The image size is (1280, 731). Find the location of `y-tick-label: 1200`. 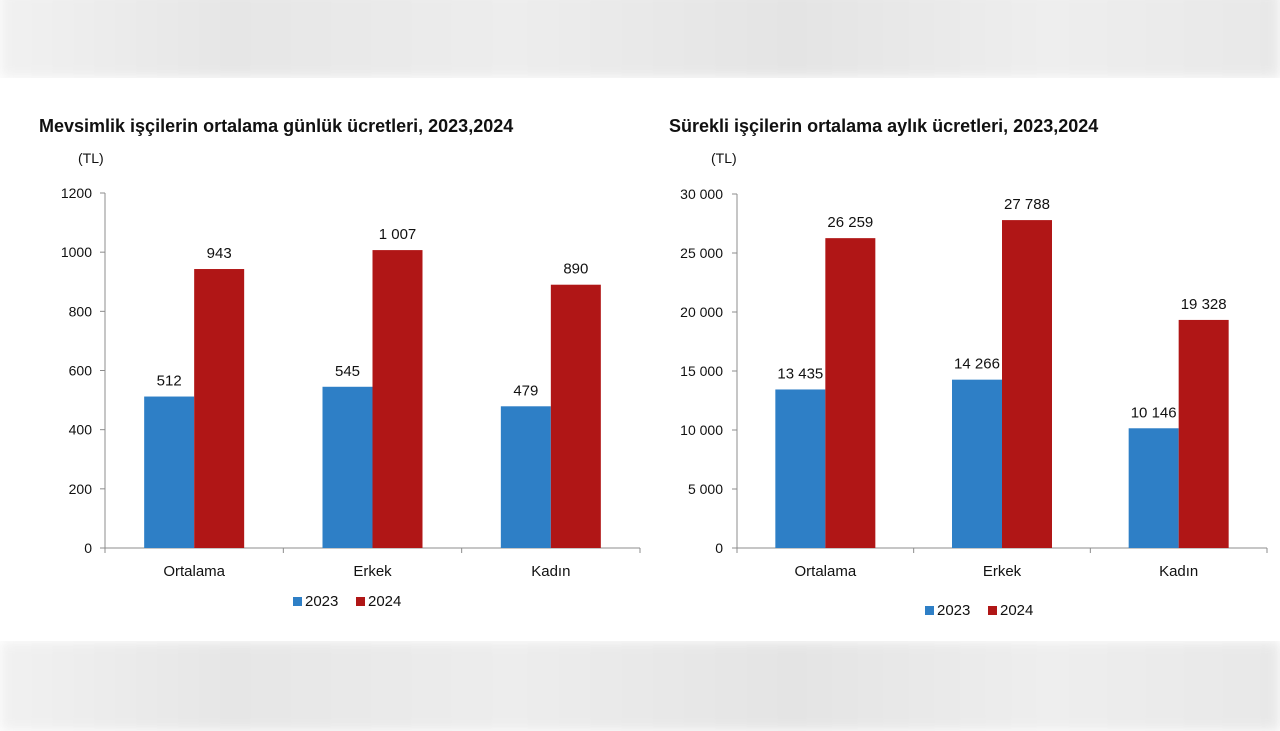

y-tick-label: 1200 is located at coordinates (76, 193).